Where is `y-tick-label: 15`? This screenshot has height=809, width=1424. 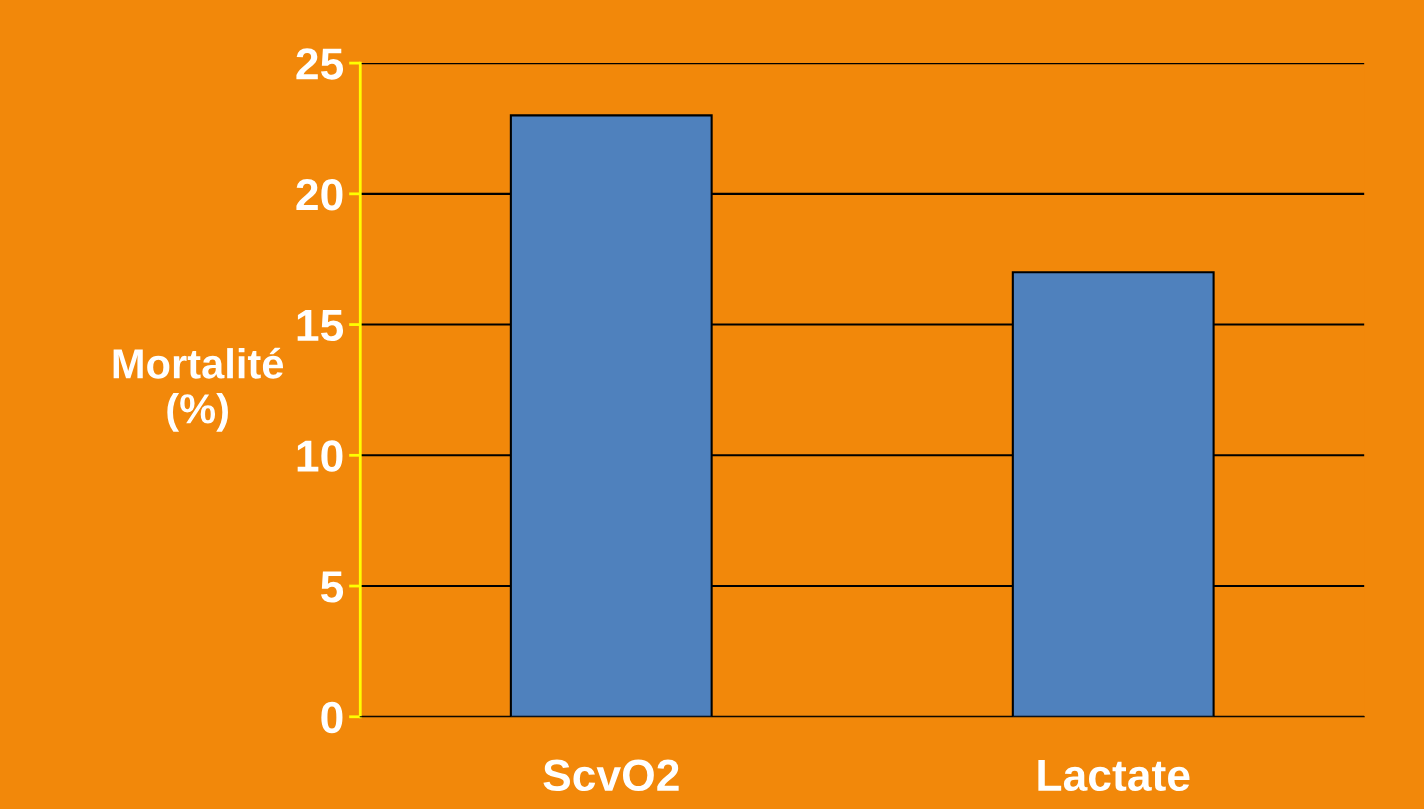
y-tick-label: 15 is located at coordinates (320, 326).